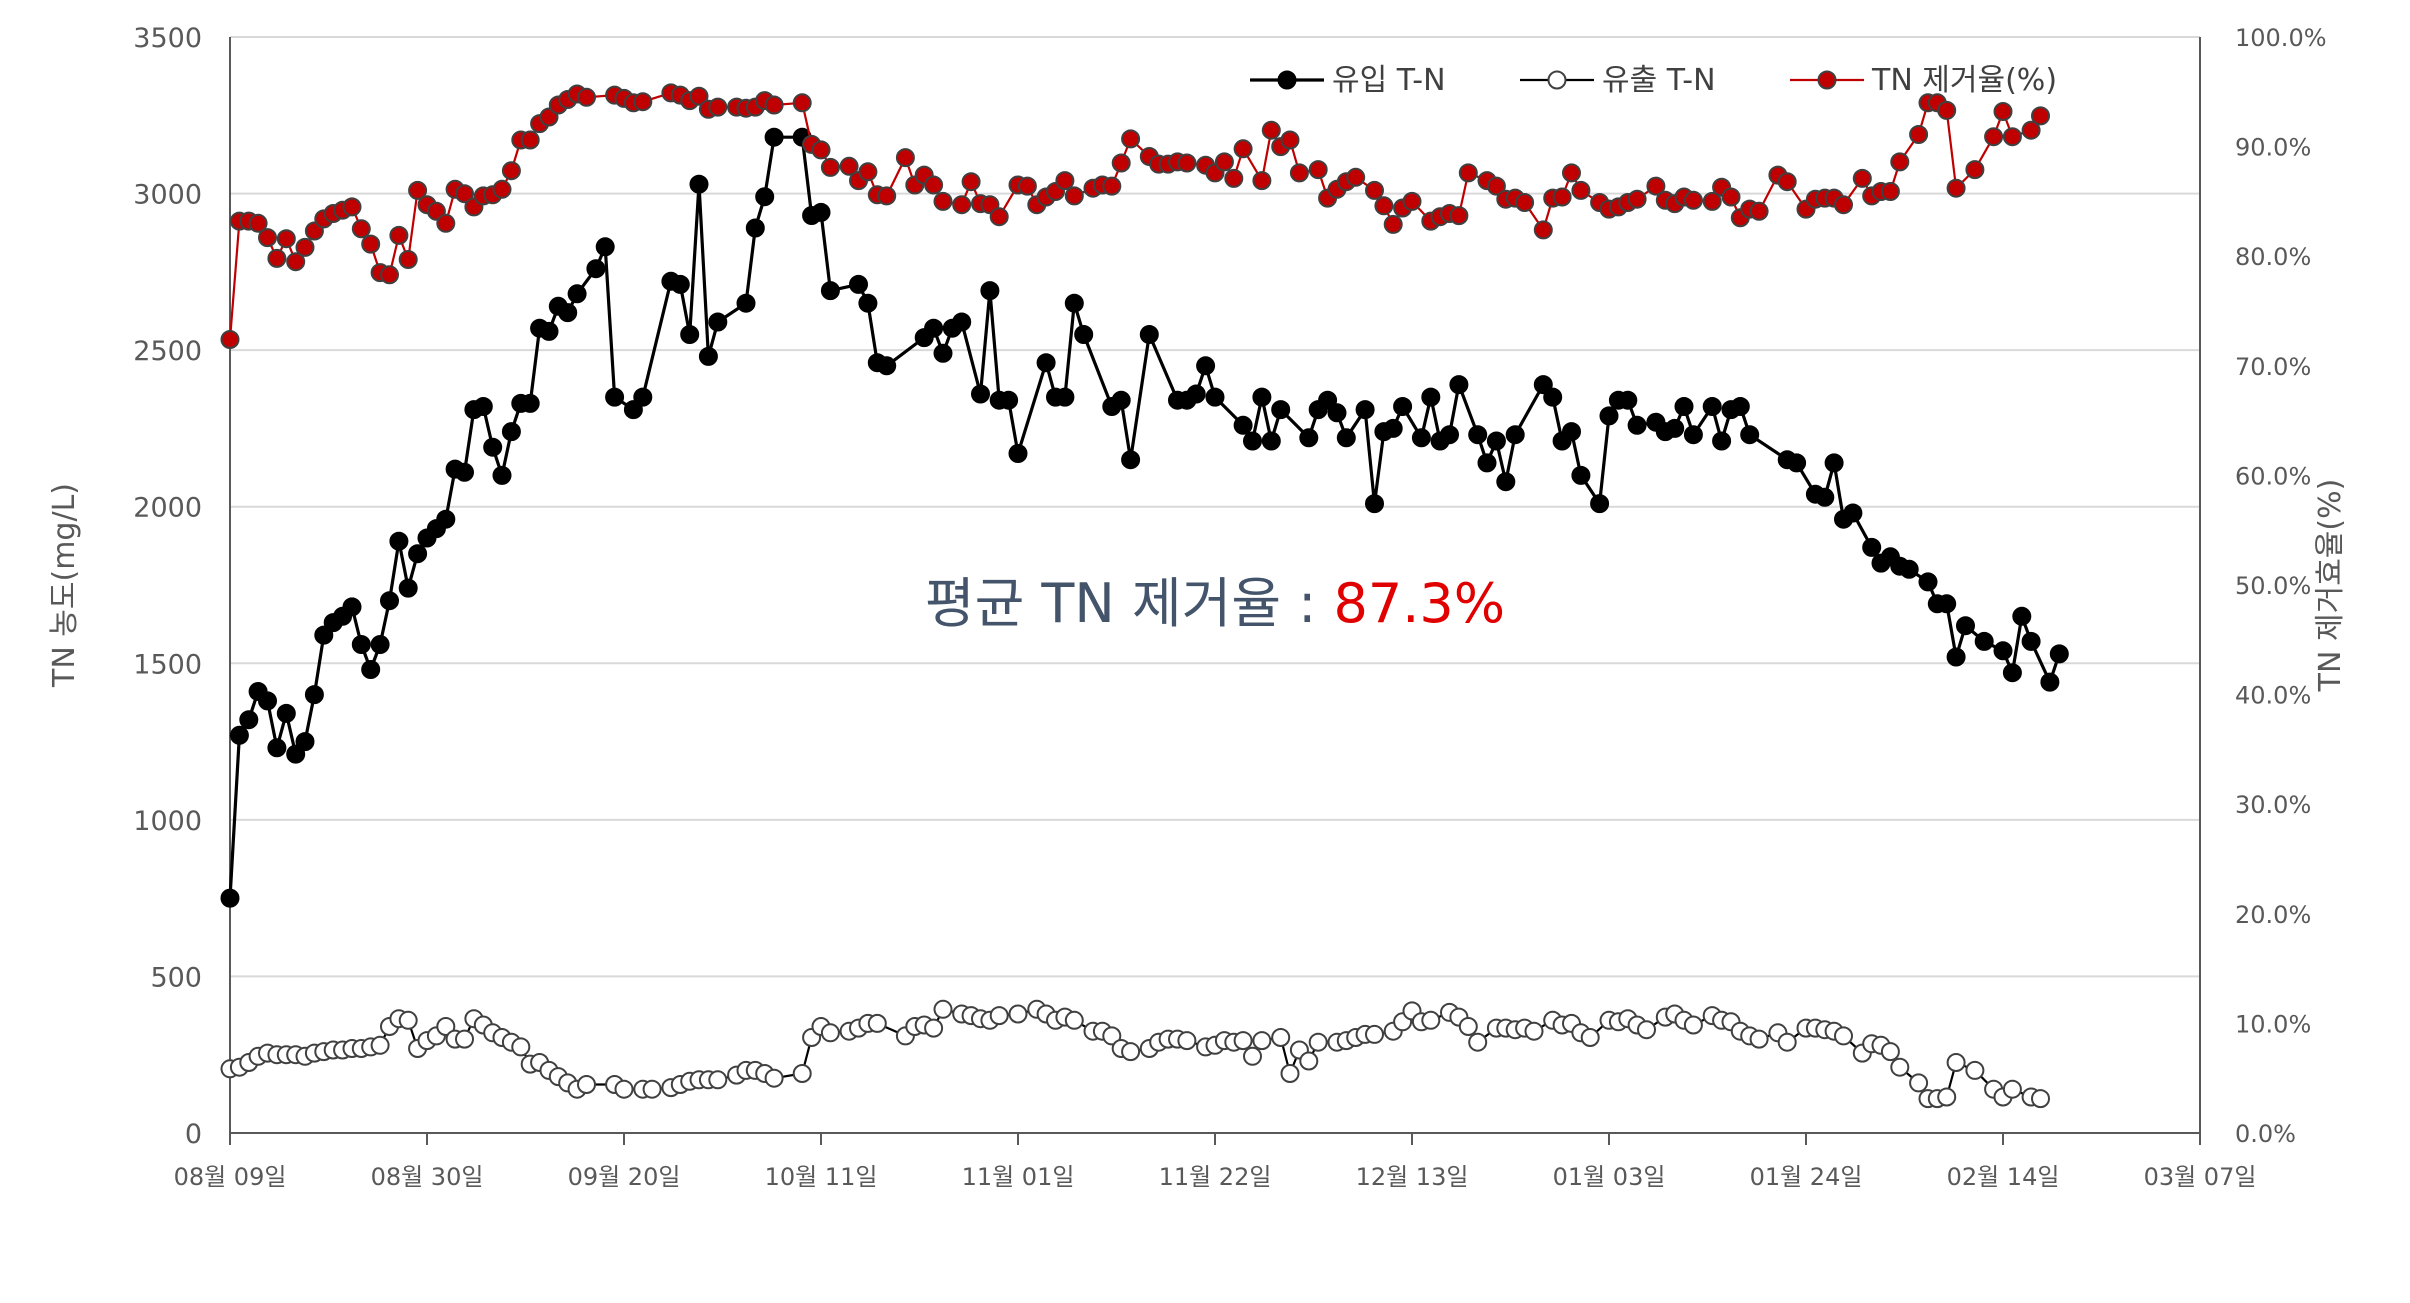  I want to click on x-tick-label: 08월 09일, so click(230, 1177).